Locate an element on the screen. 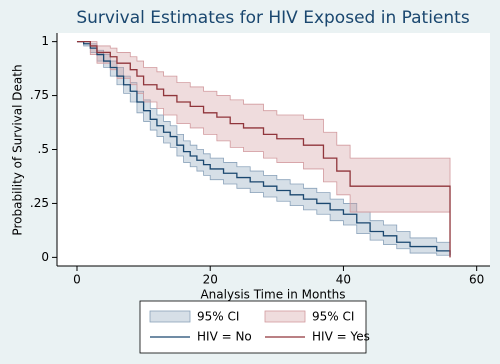  legend is located at coordinates (253, 327).